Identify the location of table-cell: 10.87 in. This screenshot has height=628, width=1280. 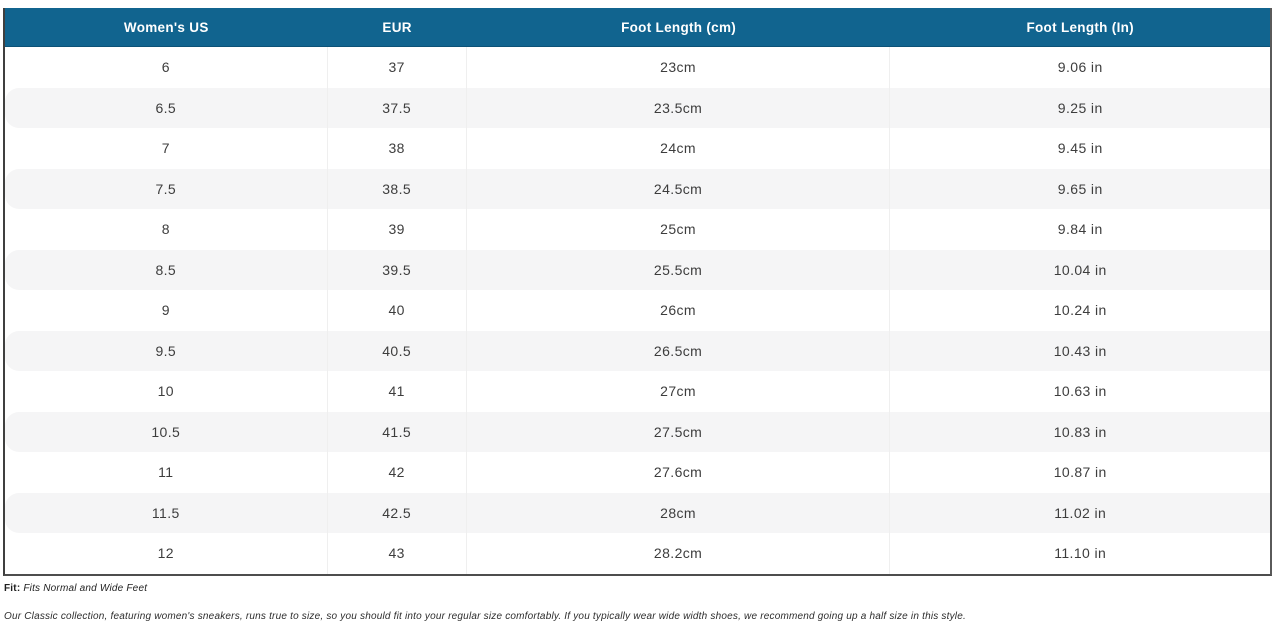
(1080, 472).